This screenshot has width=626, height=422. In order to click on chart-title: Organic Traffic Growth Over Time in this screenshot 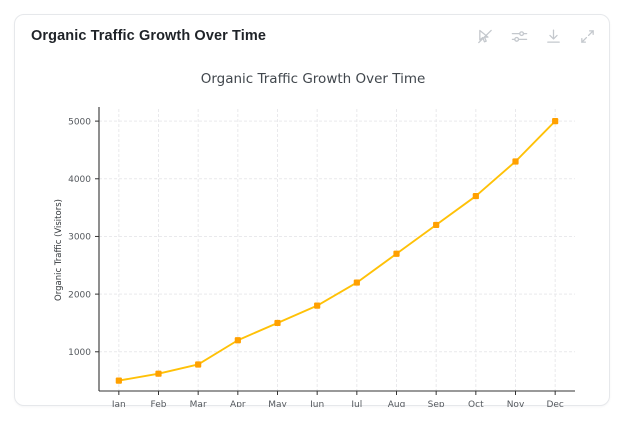, I will do `click(313, 79)`.